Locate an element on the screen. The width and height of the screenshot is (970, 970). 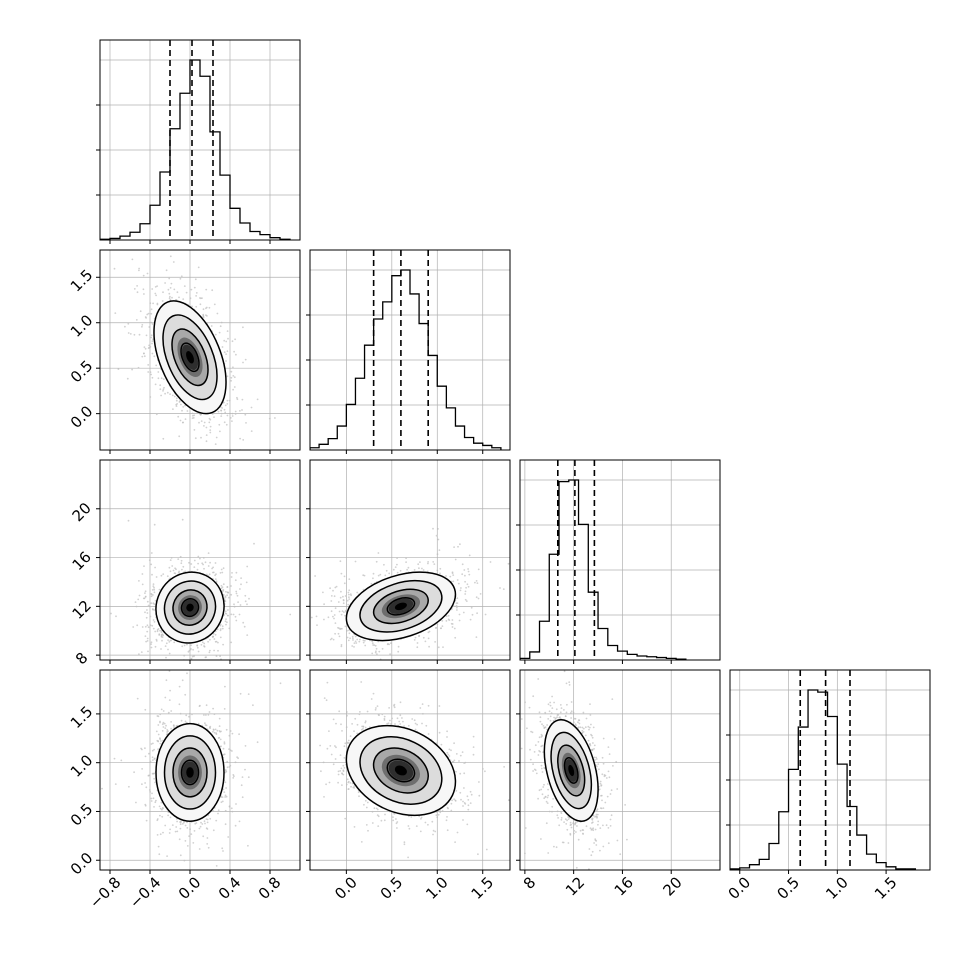
y-tick-label: 8 is located at coordinates (81, 658).